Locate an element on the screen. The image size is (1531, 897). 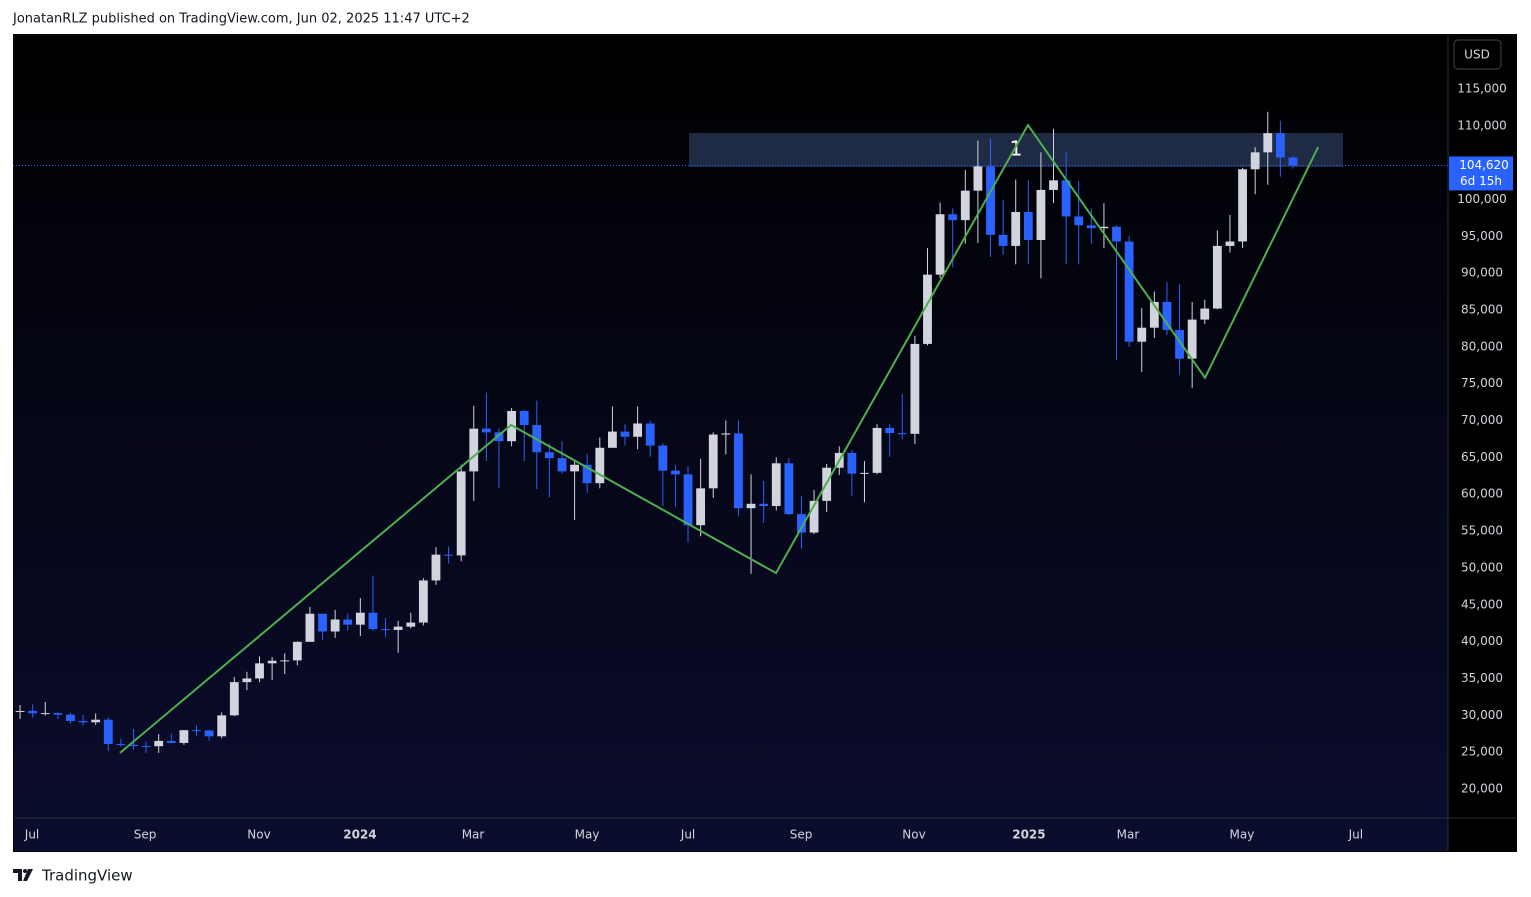
last-price-box is located at coordinates (1481, 173).